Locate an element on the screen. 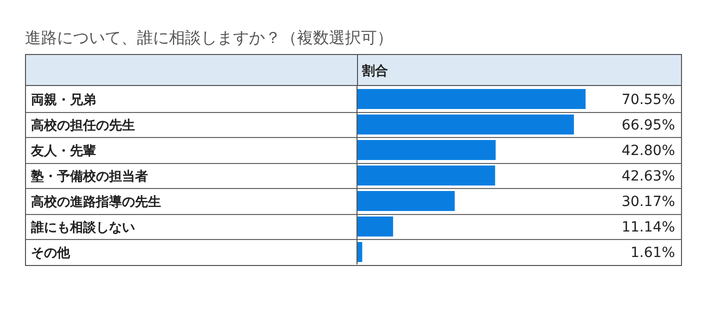  table-header: 割合 is located at coordinates (353, 70).